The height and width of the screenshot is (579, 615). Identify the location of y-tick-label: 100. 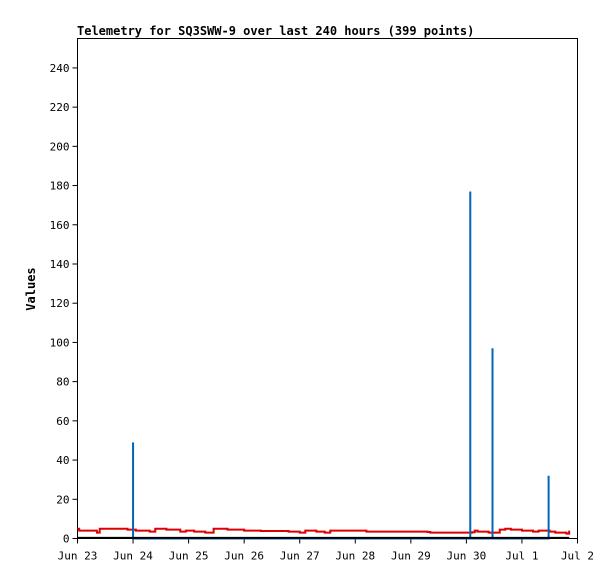
(60, 342).